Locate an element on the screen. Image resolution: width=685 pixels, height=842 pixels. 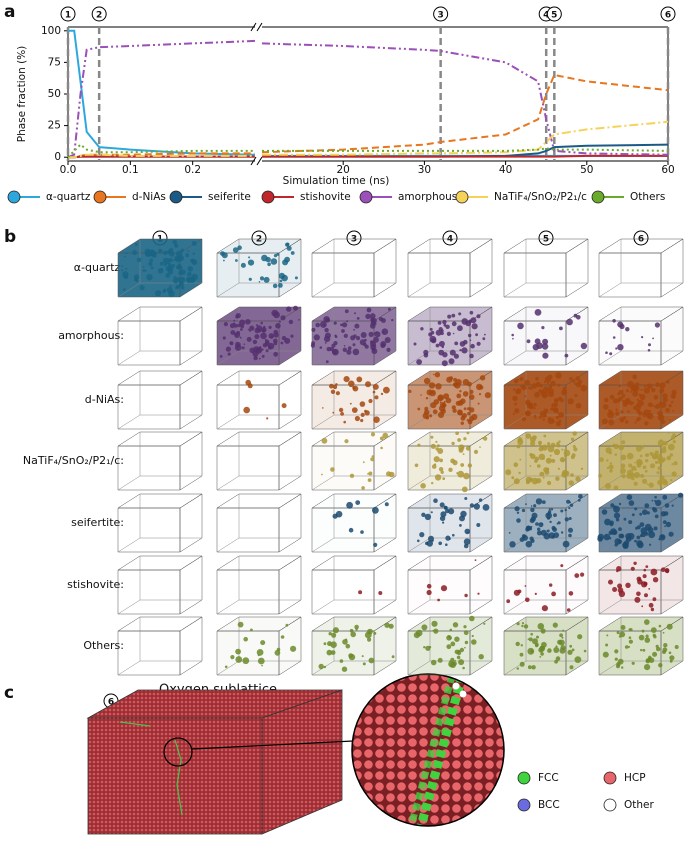
column-label: 2 is located at coordinates (259, 240).